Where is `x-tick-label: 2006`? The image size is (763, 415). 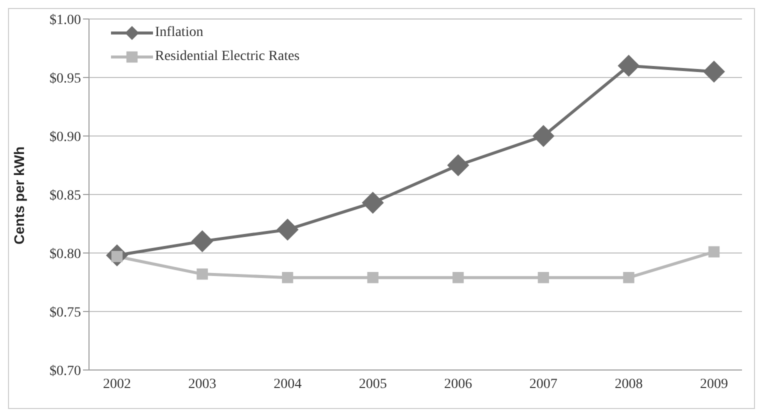 x-tick-label: 2006 is located at coordinates (458, 384).